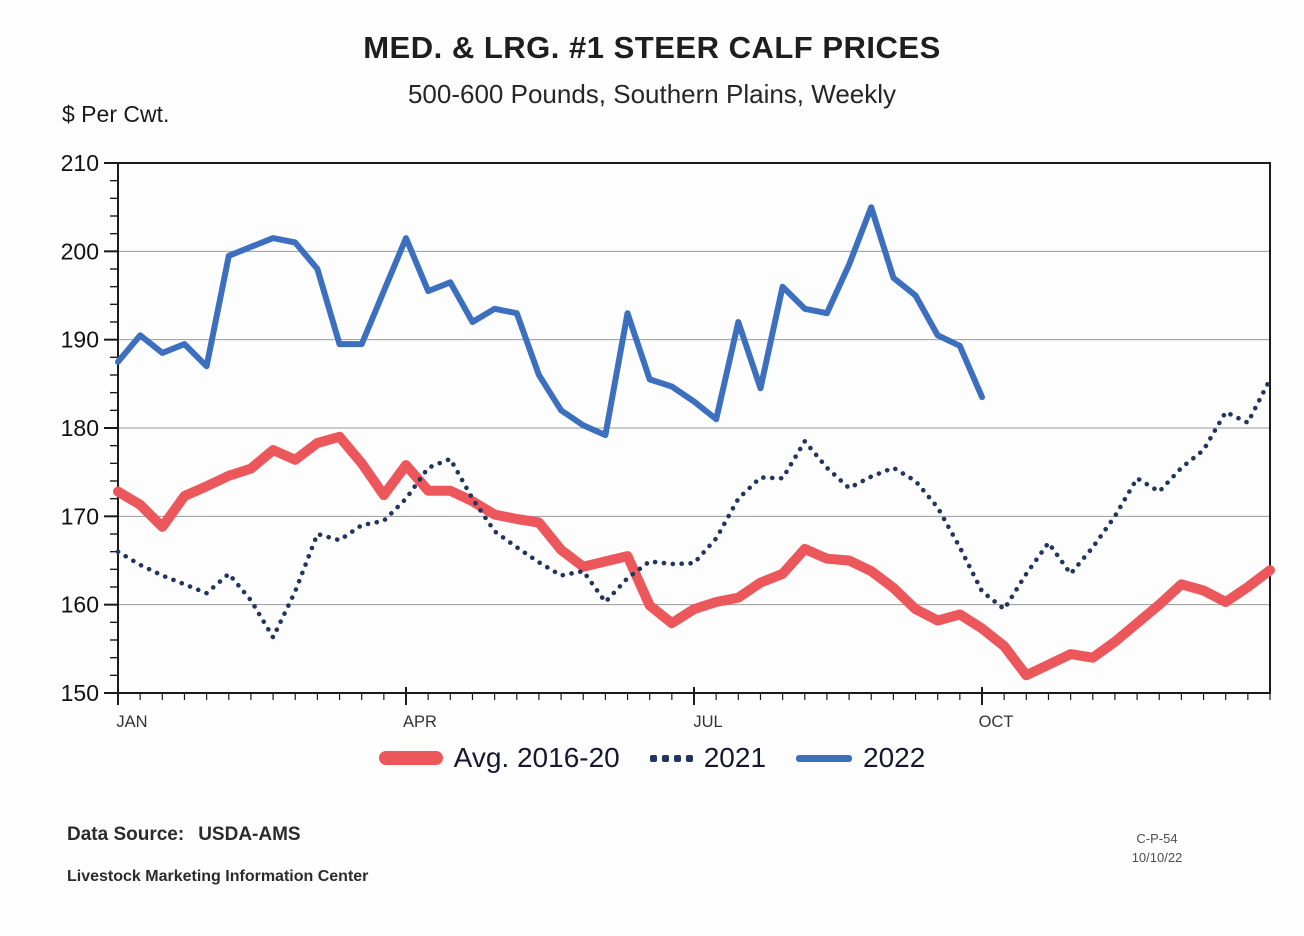 The height and width of the screenshot is (936, 1304). What do you see at coordinates (707, 722) in the screenshot?
I see `x-tick-label-JUL: JUL` at bounding box center [707, 722].